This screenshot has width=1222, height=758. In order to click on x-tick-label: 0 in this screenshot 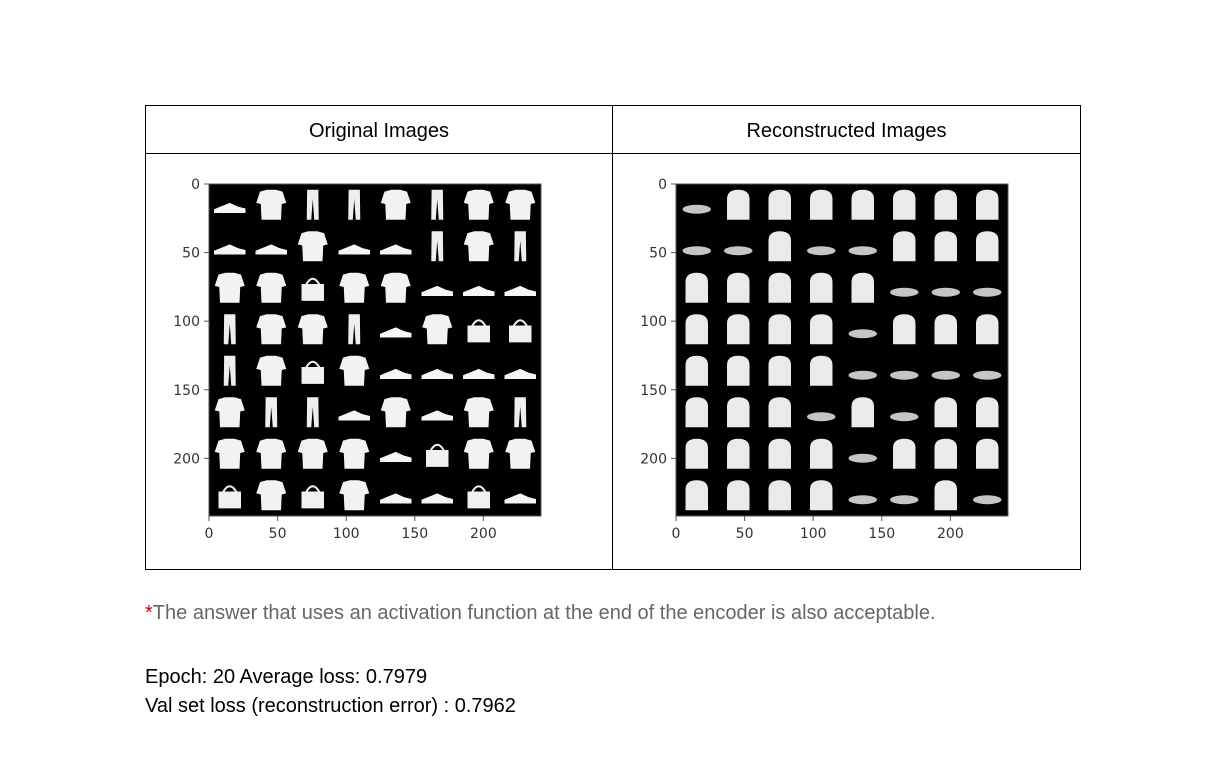, I will do `click(676, 534)`.